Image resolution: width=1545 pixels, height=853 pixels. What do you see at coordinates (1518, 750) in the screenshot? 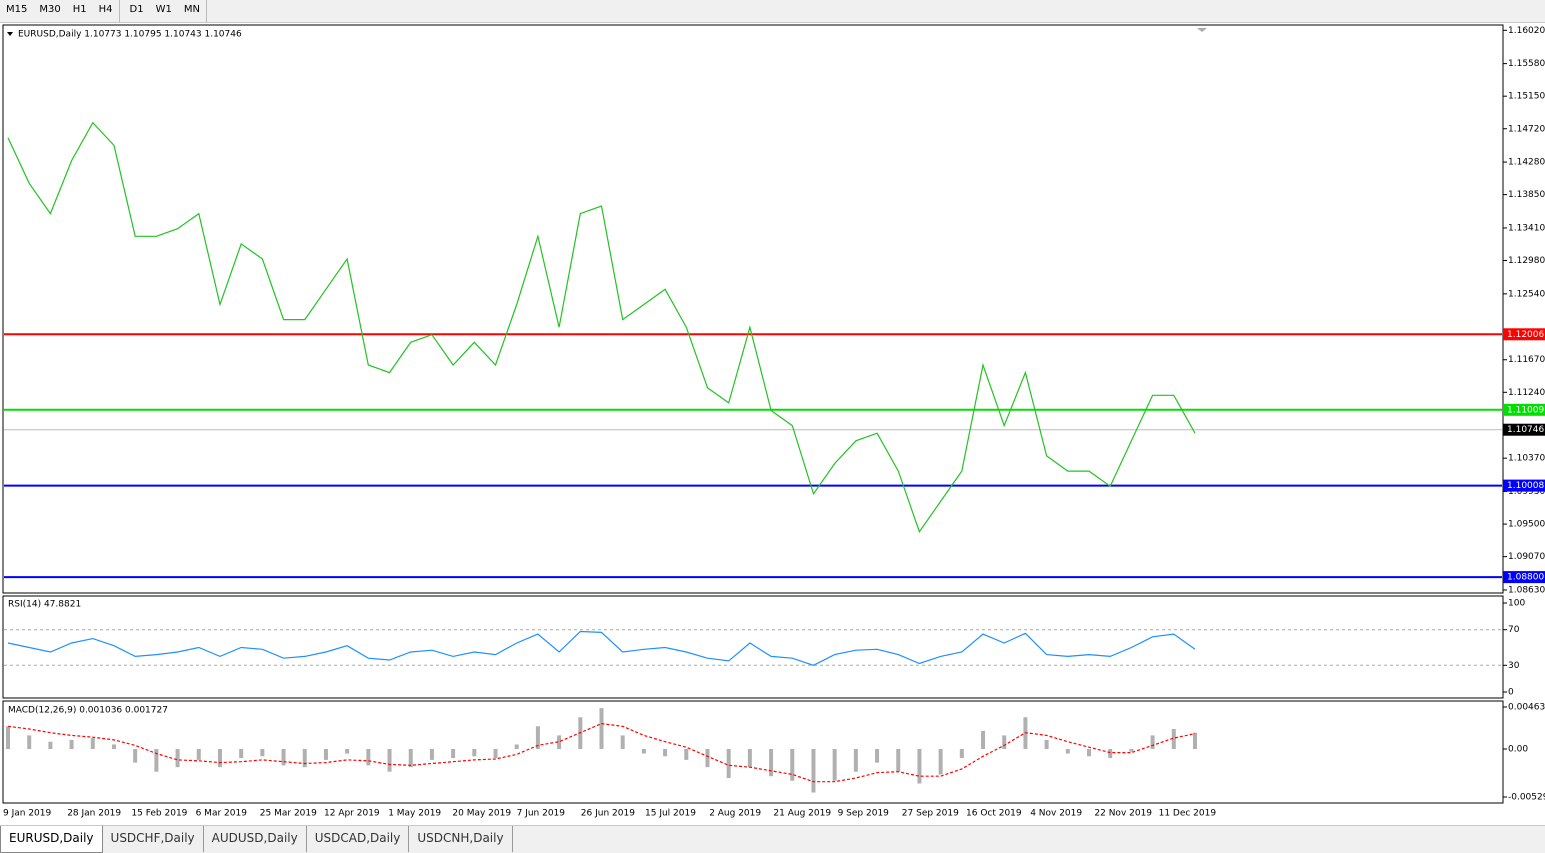
I see `y-tick-label: 0.00` at bounding box center [1518, 750].